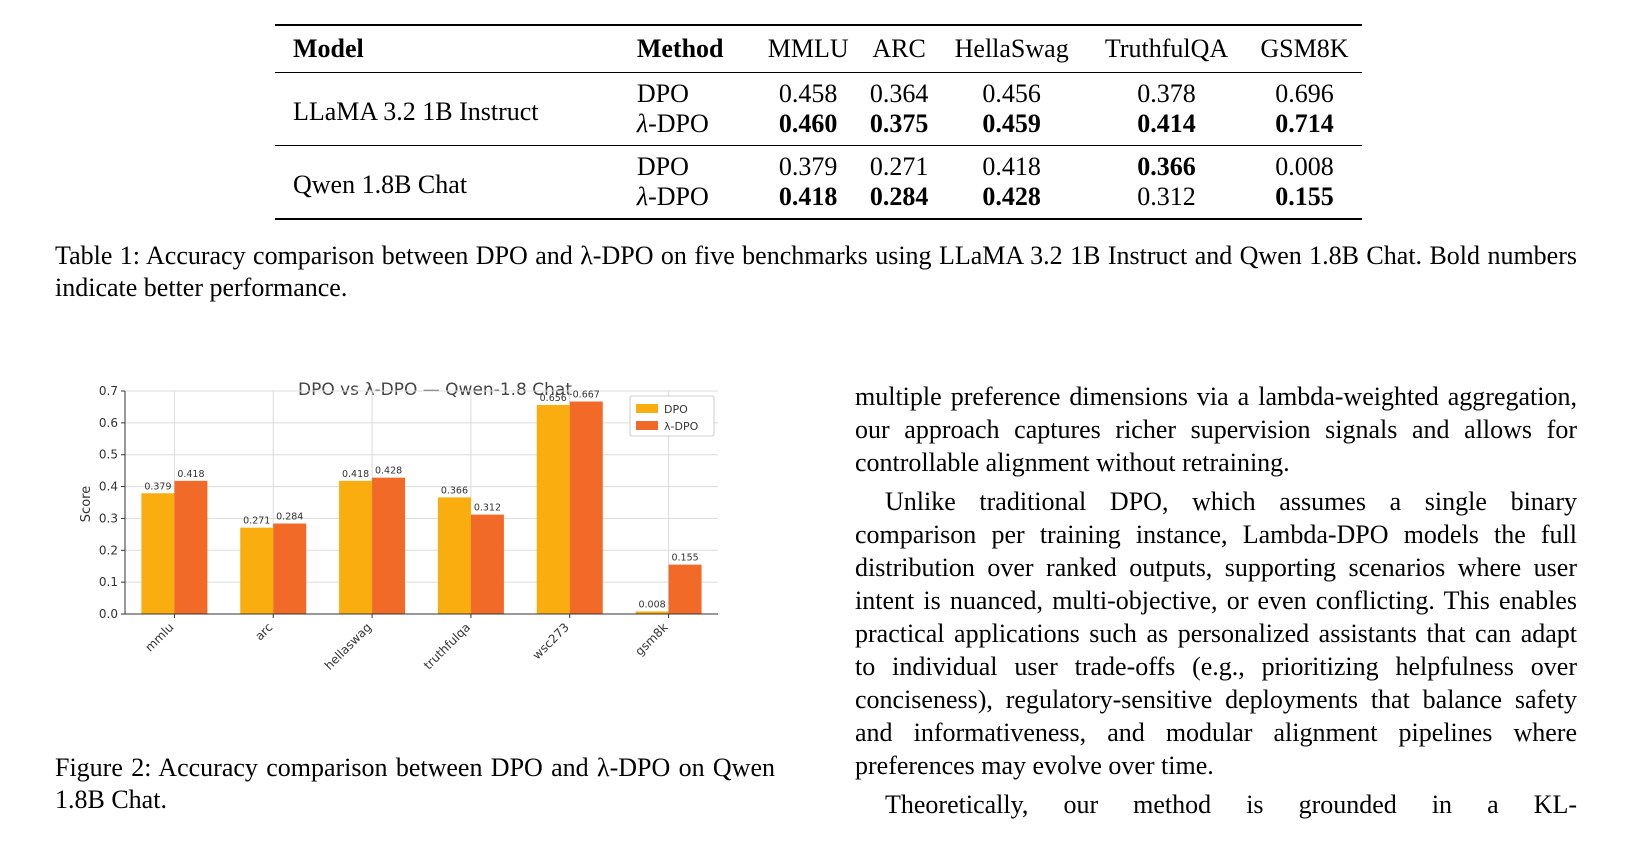  What do you see at coordinates (447, 646) in the screenshot?
I see `x-tick-label: truthfulqa` at bounding box center [447, 646].